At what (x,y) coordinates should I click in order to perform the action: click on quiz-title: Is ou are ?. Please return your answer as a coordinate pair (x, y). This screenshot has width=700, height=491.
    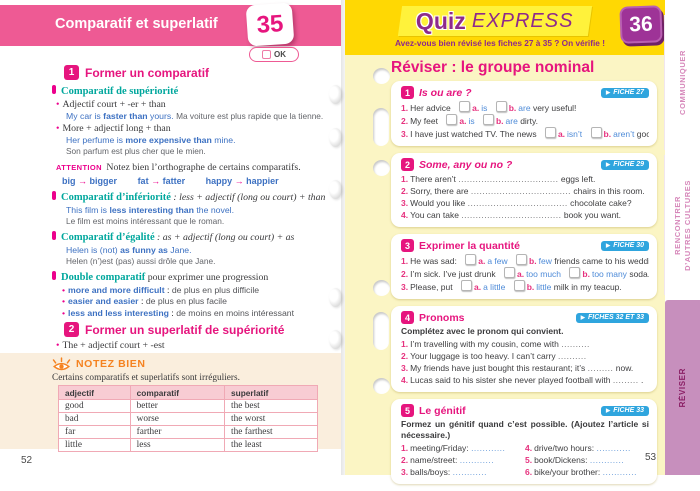
    Looking at the image, I should click on (445, 92).